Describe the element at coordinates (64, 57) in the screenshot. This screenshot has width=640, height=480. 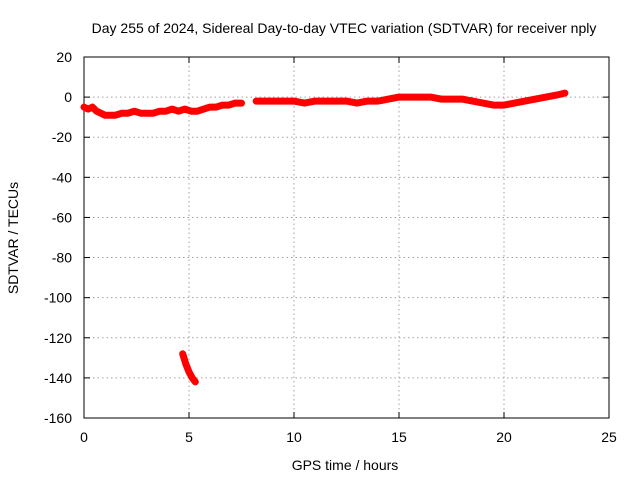
I see `y-tick-label: 20` at that location.